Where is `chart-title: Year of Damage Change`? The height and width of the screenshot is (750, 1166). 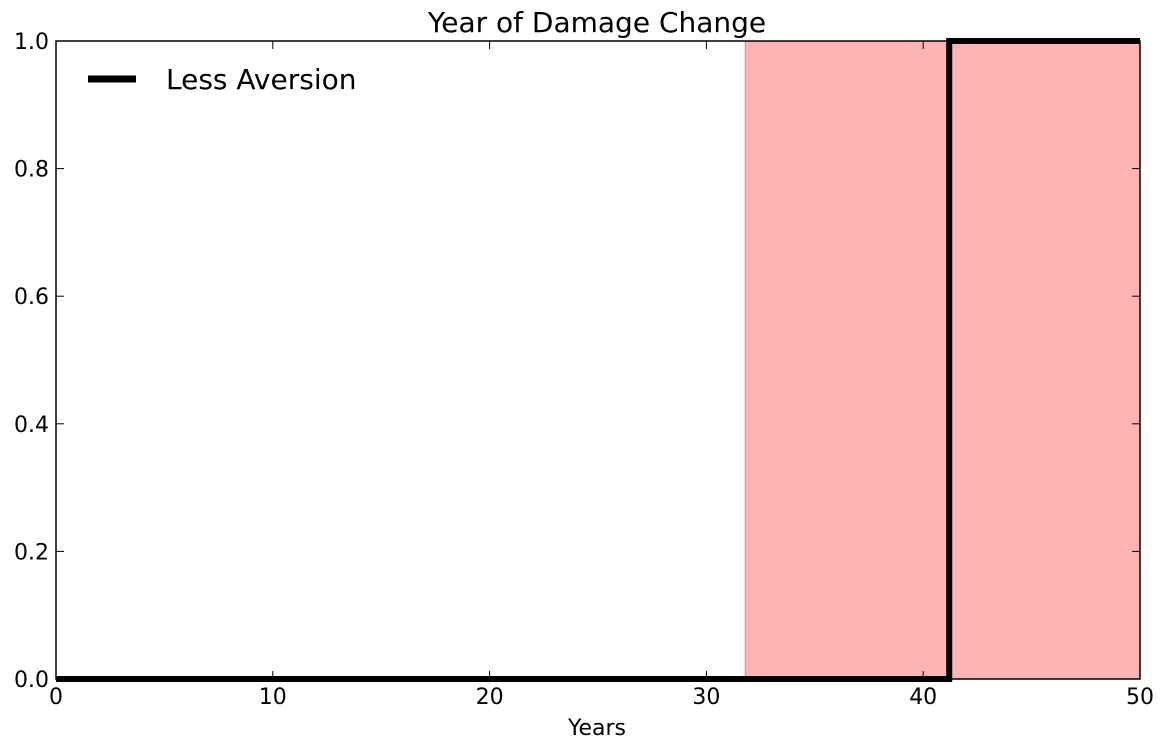
chart-title: Year of Damage Change is located at coordinates (596, 22).